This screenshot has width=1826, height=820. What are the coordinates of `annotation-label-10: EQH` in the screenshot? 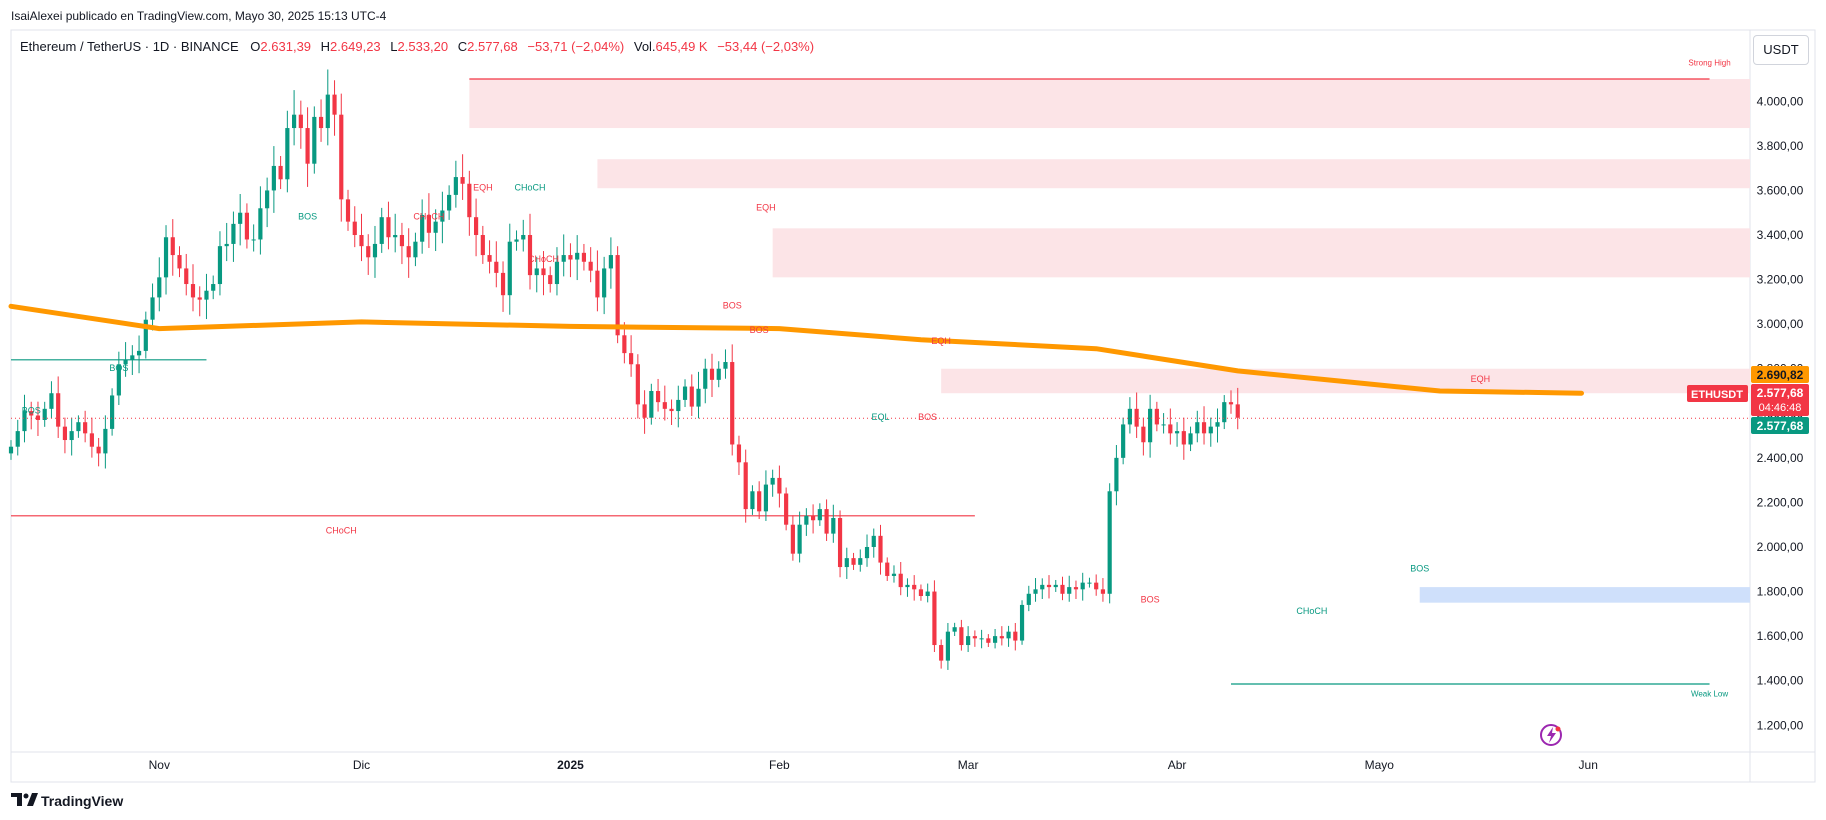 It's located at (941, 341).